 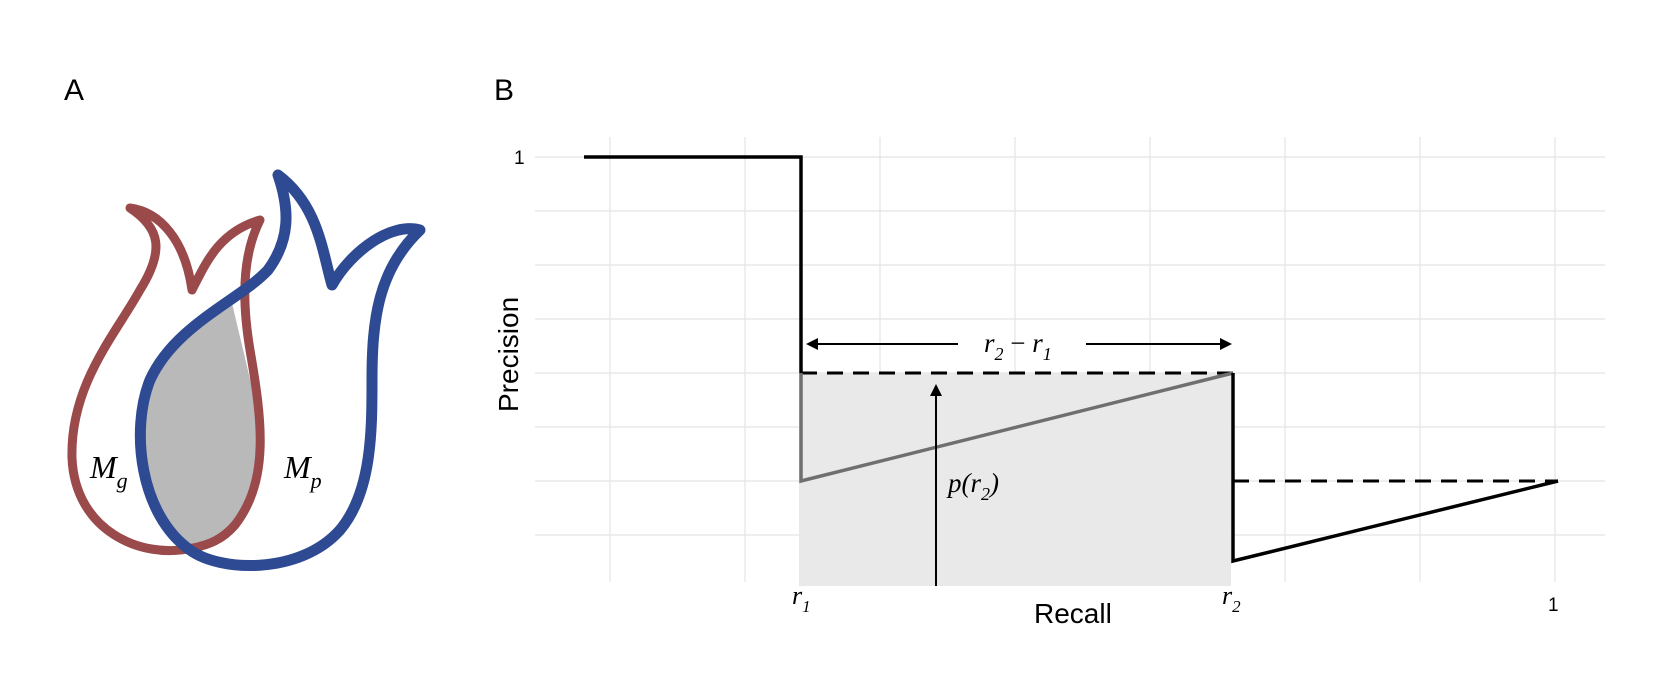 I want to click on x-tick-r1: r1, so click(x=801, y=598).